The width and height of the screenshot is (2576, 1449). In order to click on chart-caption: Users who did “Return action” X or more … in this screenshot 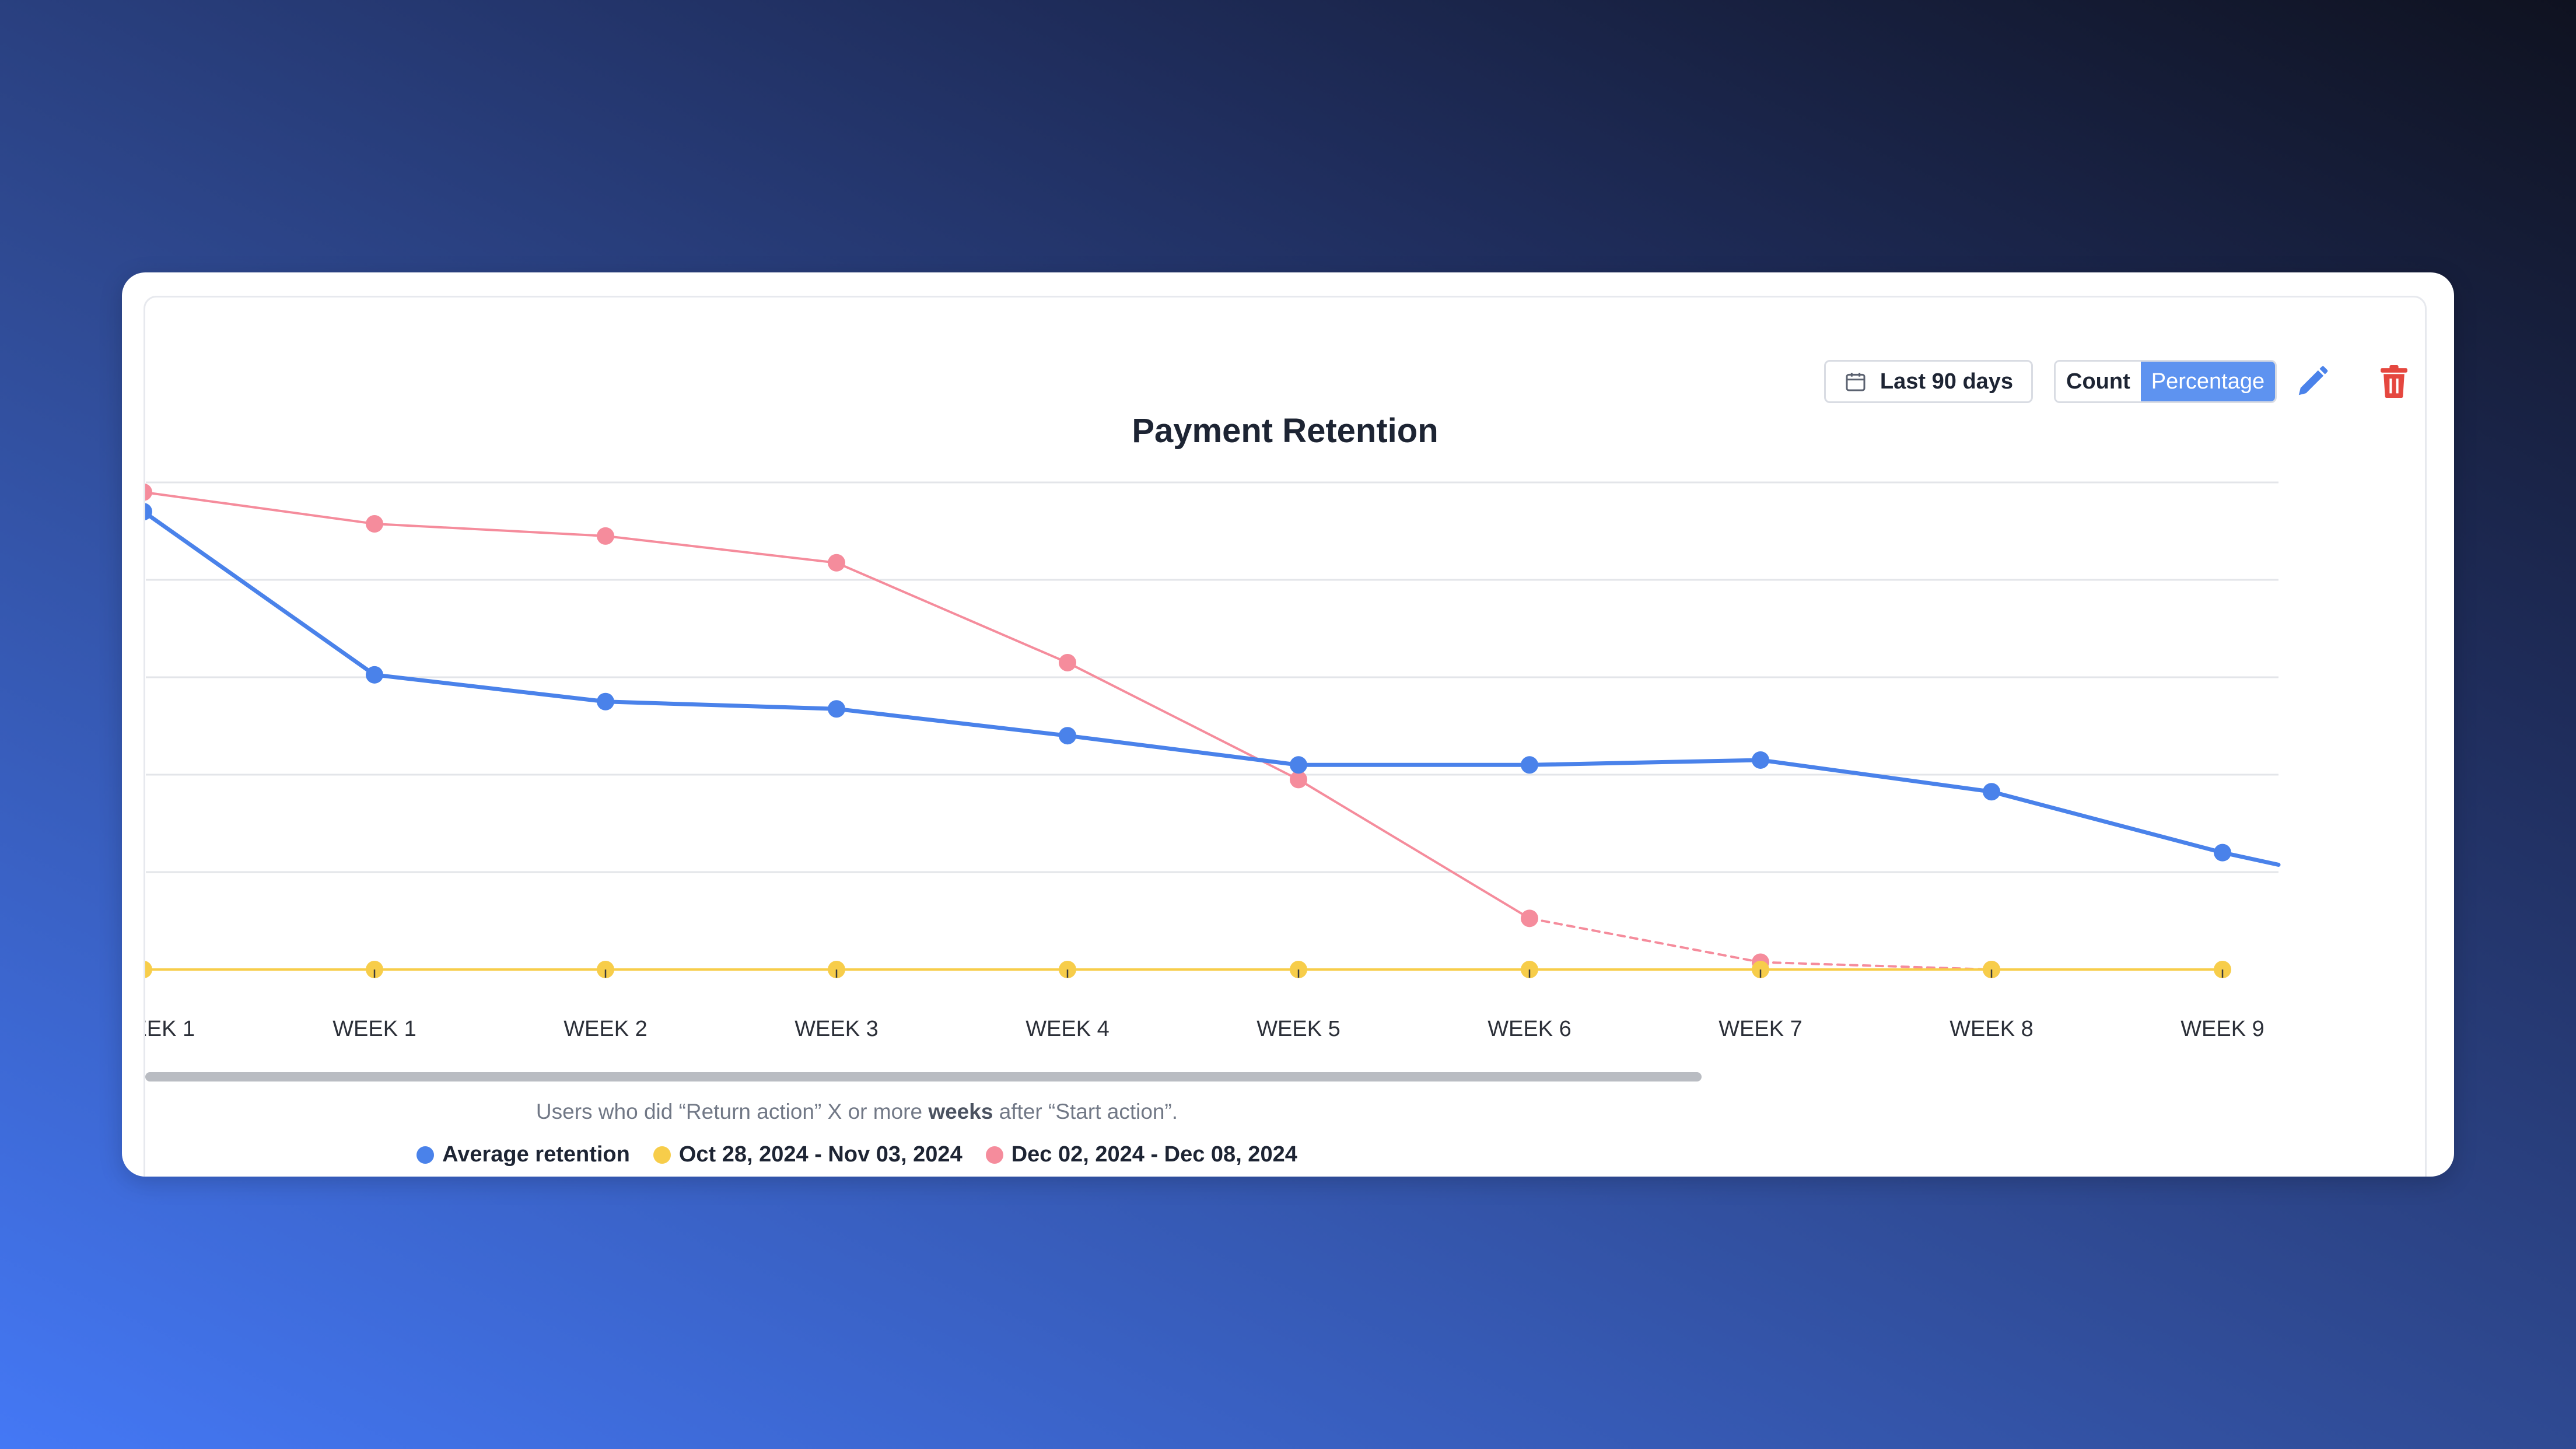, I will do `click(857, 1112)`.